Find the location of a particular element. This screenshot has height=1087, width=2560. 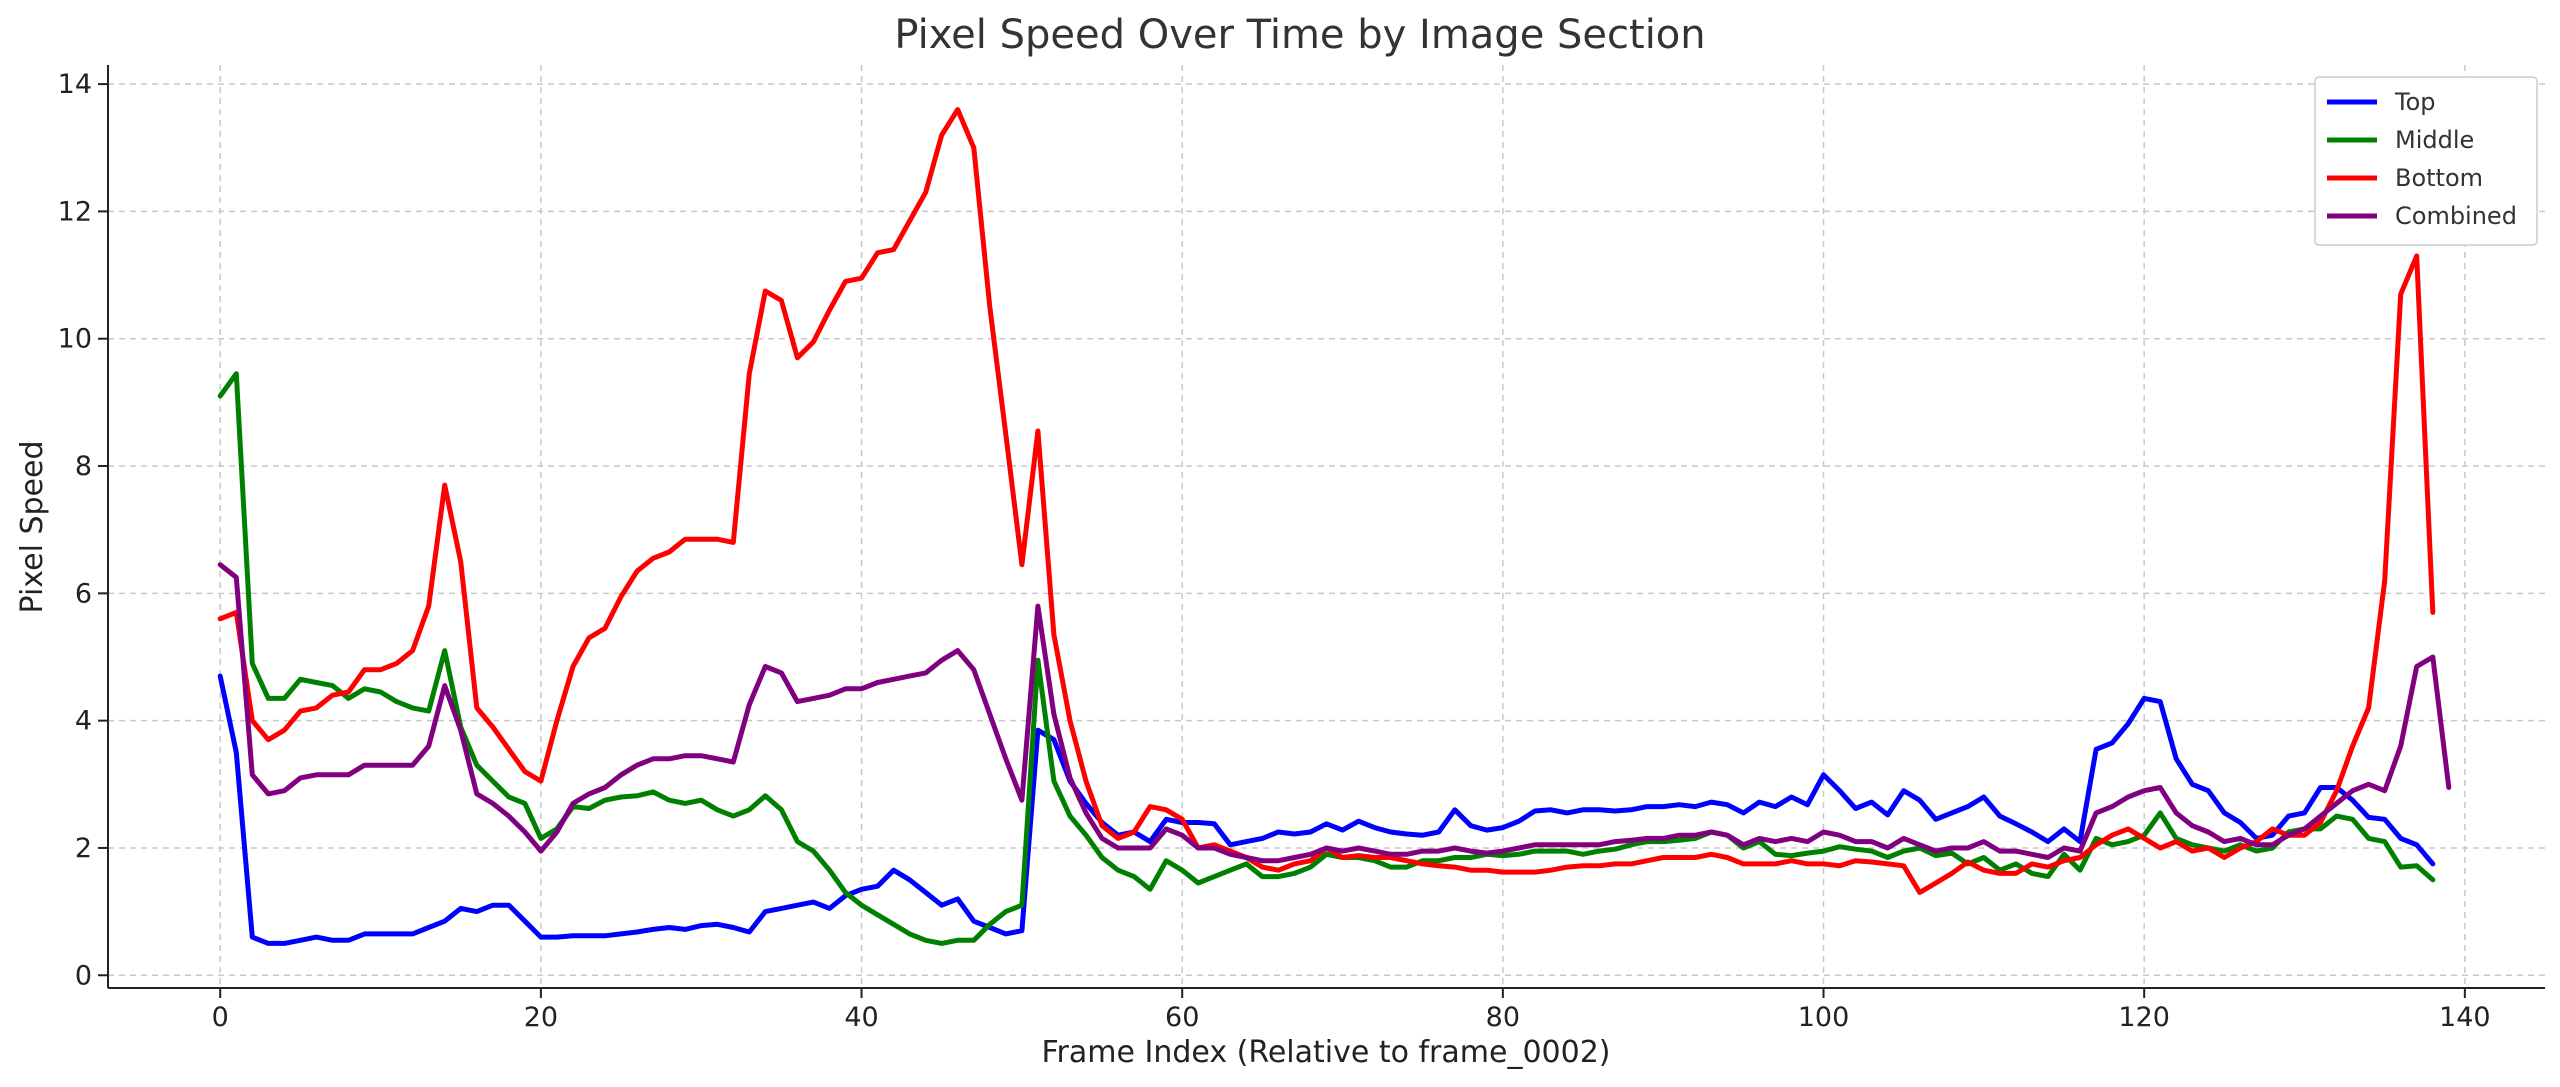

x-tick-label: 20 is located at coordinates (541, 1017).